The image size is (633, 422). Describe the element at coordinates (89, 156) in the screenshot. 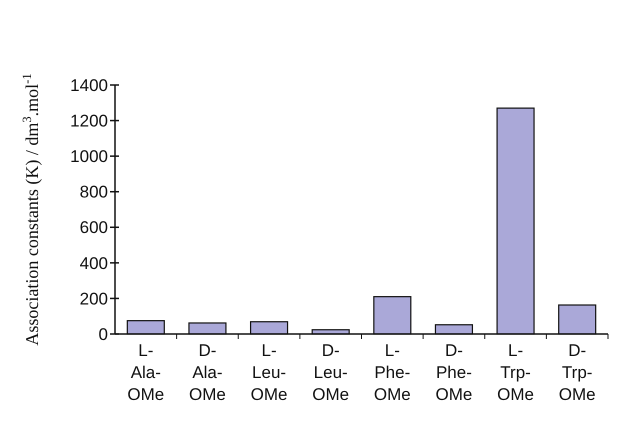

I see `y-tick-label: 1000` at that location.